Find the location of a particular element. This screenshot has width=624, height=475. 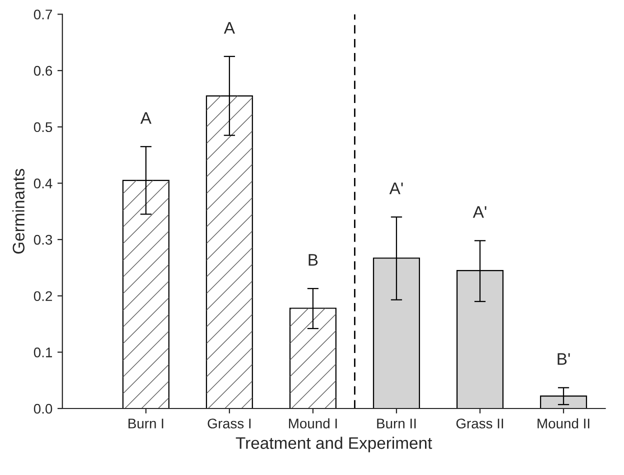

annotation: B' is located at coordinates (564, 359).